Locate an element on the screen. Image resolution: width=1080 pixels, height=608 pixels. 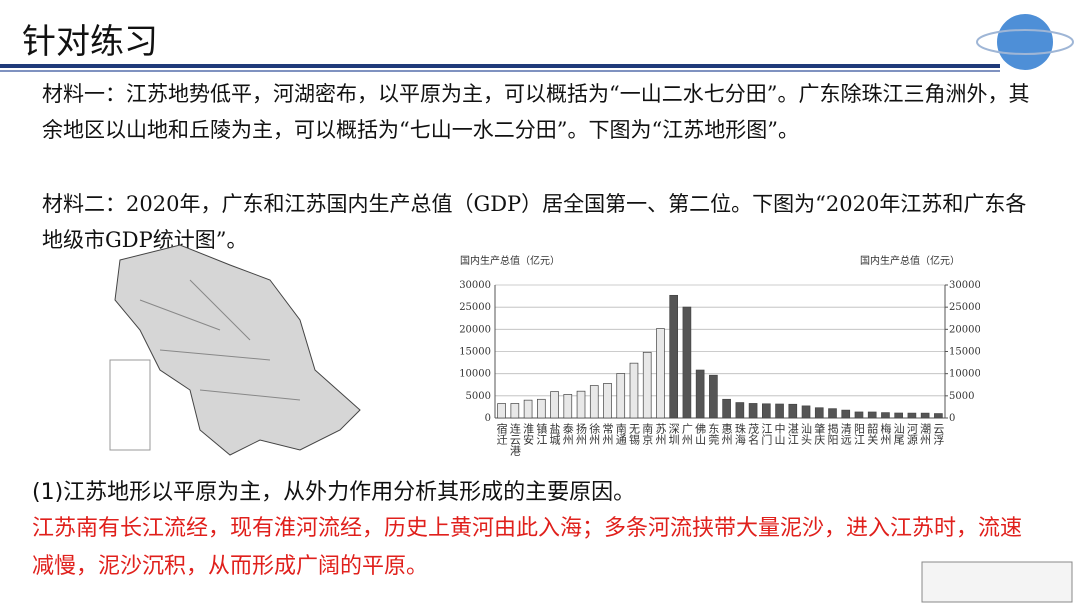
x-tick-label: 清远 is located at coordinates (845, 434).